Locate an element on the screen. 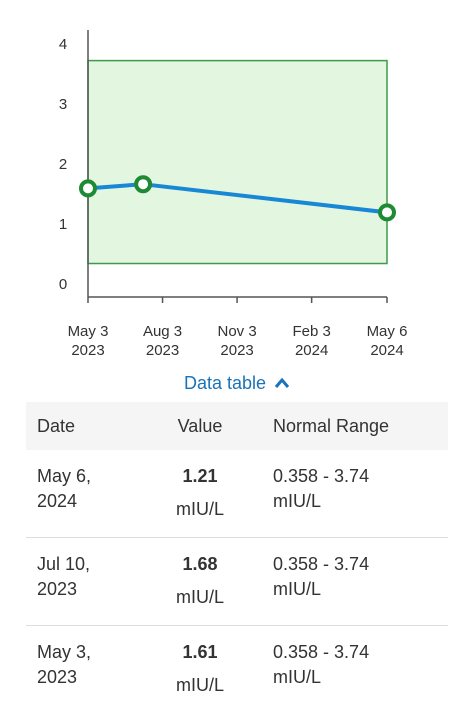 This screenshot has width=474, height=719. x-tick-label: Feb 3 is located at coordinates (311, 331).